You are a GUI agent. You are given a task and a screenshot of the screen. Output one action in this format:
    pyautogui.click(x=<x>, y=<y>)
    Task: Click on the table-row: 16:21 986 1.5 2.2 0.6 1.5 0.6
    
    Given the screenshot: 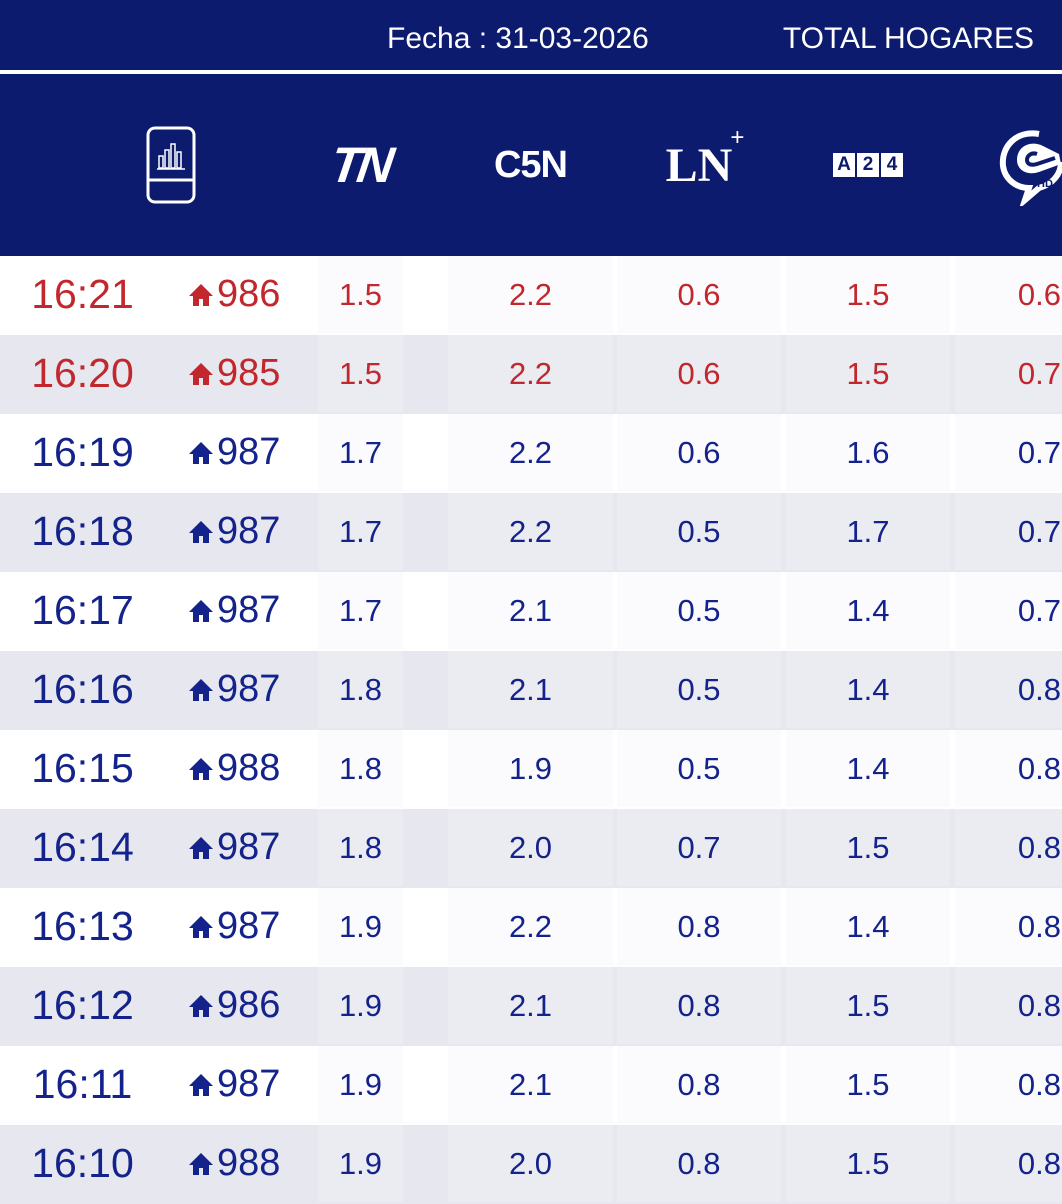 What is the action you would take?
    pyautogui.click(x=531, y=295)
    